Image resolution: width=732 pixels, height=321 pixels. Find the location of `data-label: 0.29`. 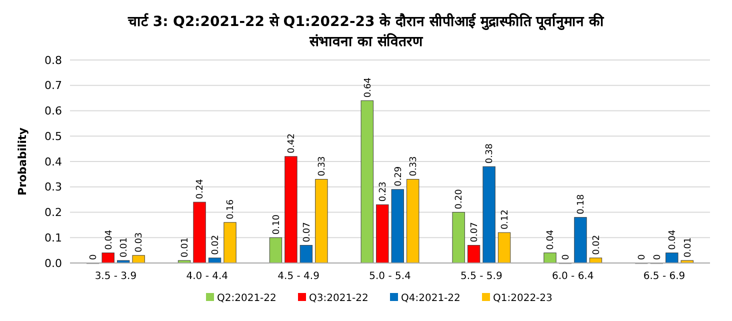

data-label: 0.29 is located at coordinates (399, 176).